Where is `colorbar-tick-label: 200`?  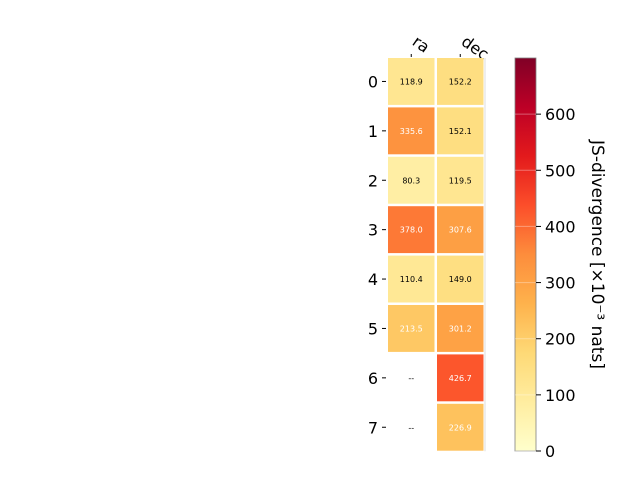
colorbar-tick-label: 200 is located at coordinates (560, 339).